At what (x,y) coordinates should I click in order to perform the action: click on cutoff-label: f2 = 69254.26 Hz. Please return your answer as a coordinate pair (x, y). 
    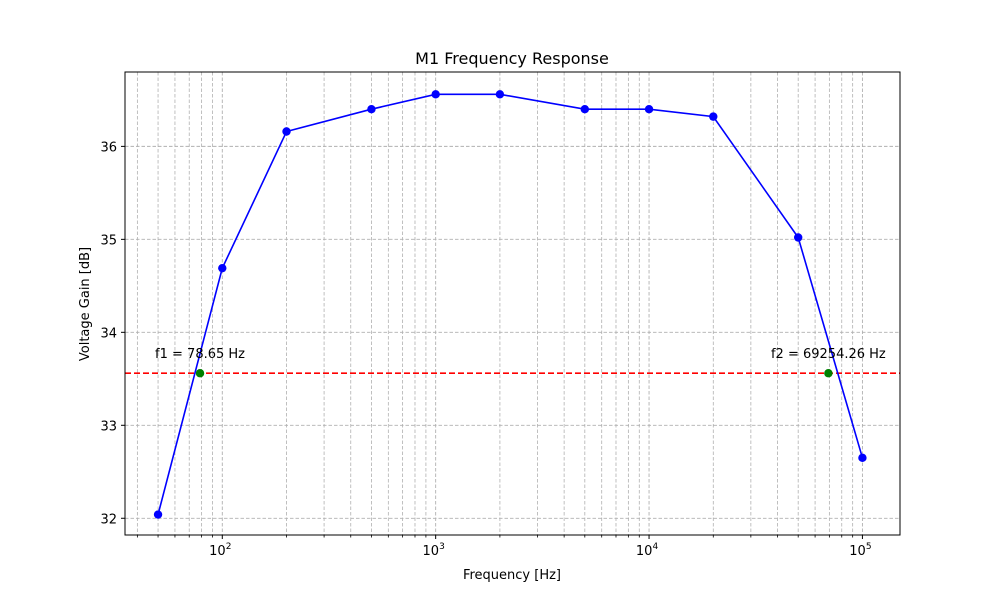
    Looking at the image, I should click on (828, 354).